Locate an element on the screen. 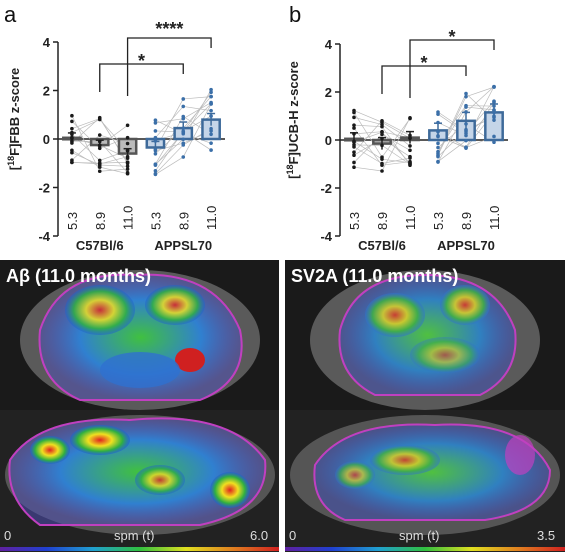 Image resolution: width=565 pixels, height=552 pixels. sv2a-colorbar is located at coordinates (425, 549).